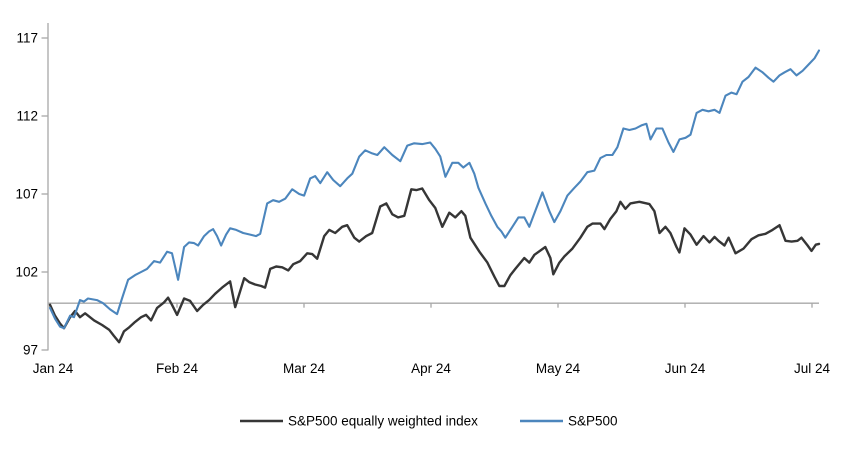 The width and height of the screenshot is (852, 453). Describe the element at coordinates (26, 194) in the screenshot. I see `y-tick-label: 107` at that location.